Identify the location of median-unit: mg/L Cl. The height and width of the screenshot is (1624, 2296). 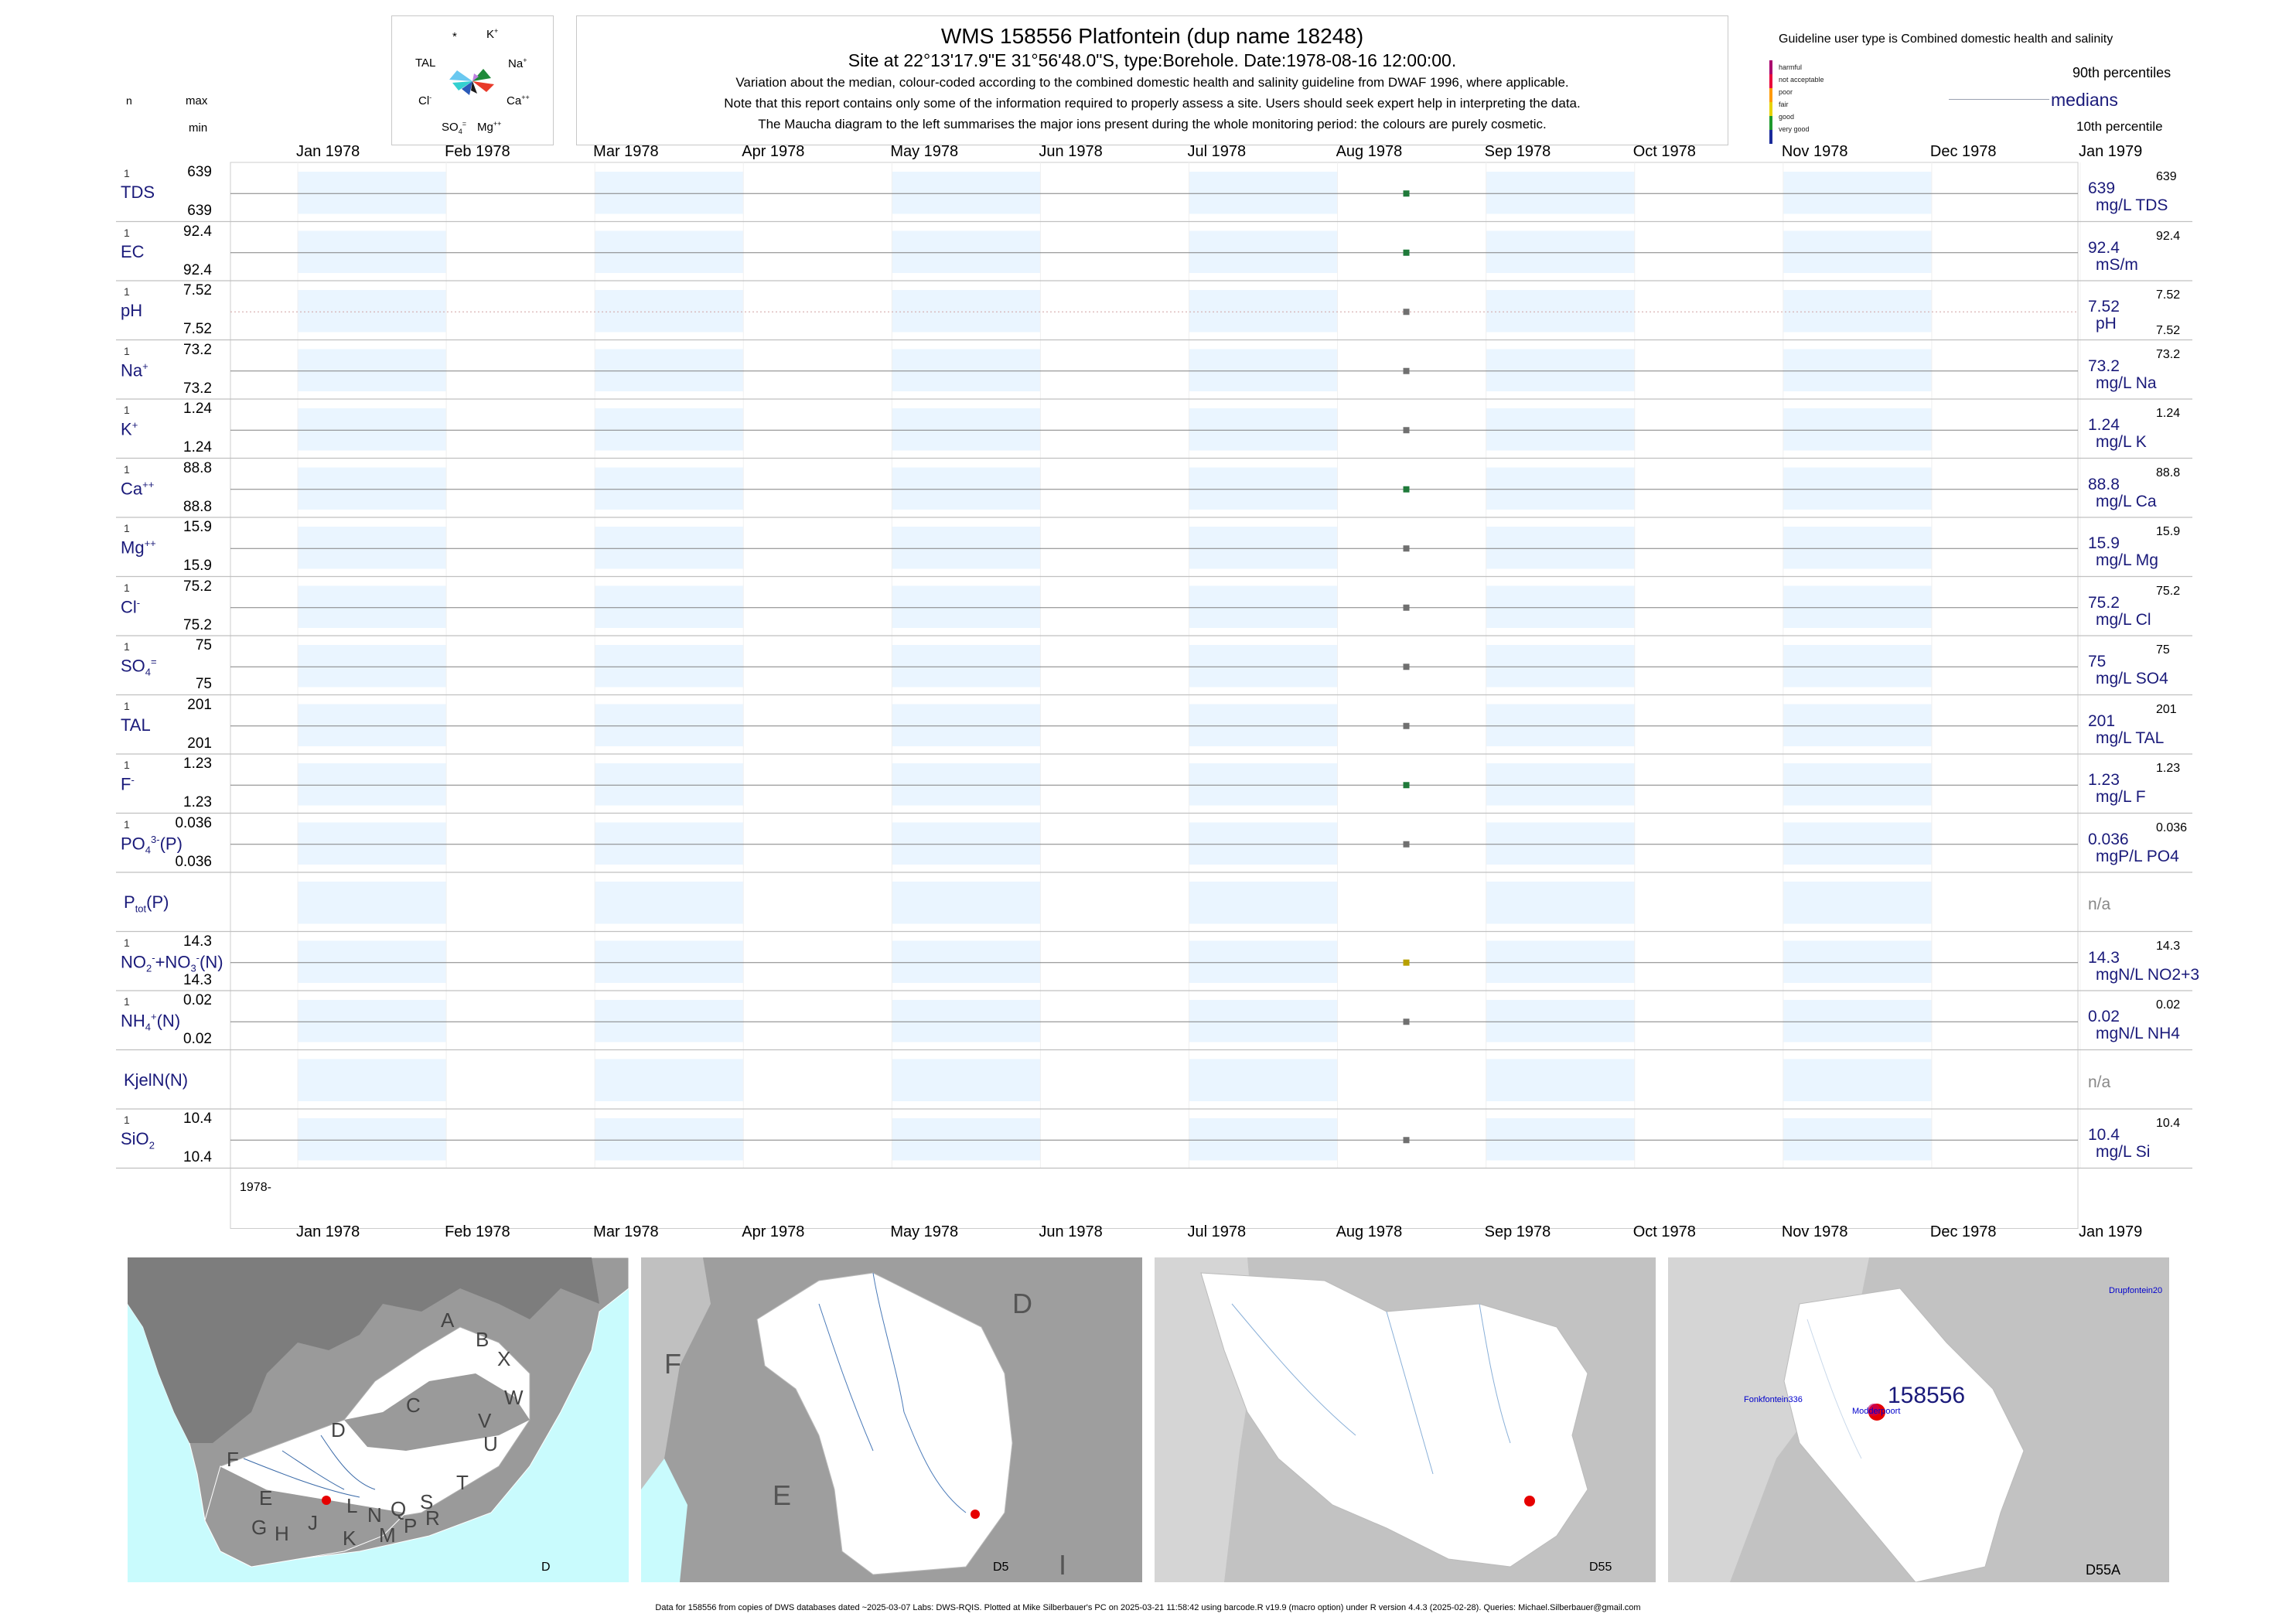
(2123, 619).